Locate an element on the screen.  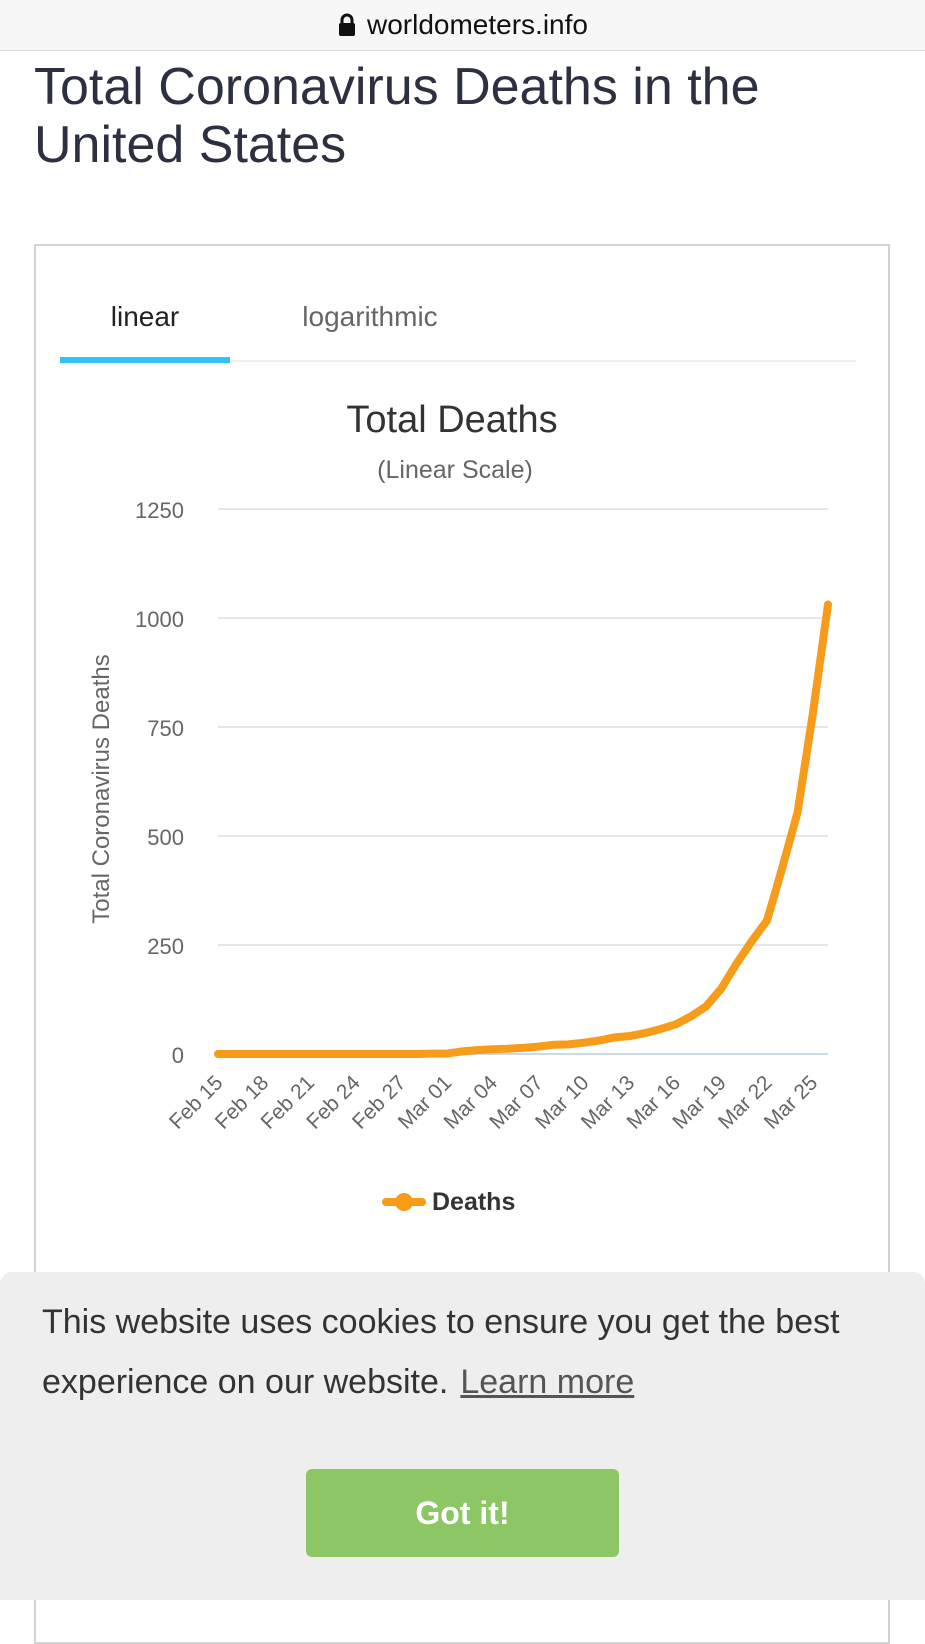
lock-icon is located at coordinates (347, 24).